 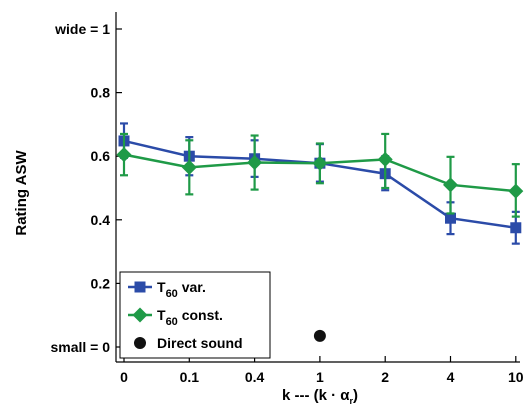 What do you see at coordinates (320, 377) in the screenshot?
I see `x-tick-label: 1` at bounding box center [320, 377].